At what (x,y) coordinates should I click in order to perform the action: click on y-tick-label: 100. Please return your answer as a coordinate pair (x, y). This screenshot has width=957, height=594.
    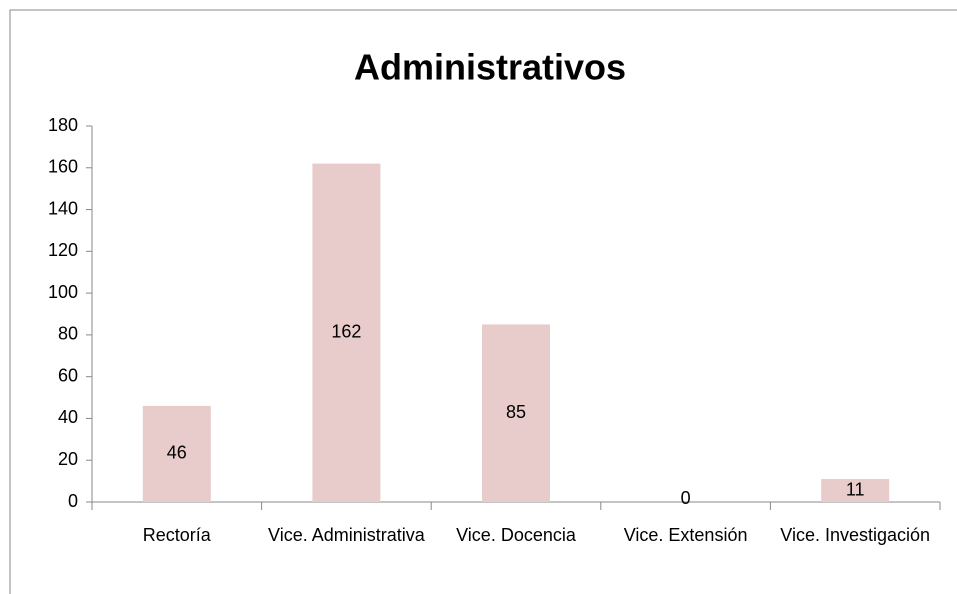
    Looking at the image, I should click on (63, 292).